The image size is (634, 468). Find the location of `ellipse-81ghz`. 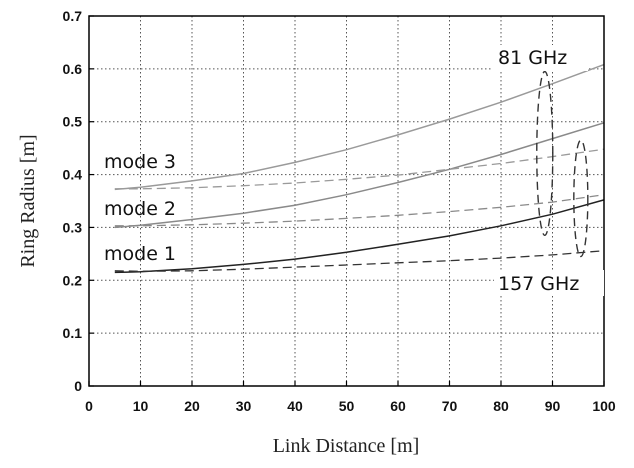

ellipse-81ghz is located at coordinates (545, 153).